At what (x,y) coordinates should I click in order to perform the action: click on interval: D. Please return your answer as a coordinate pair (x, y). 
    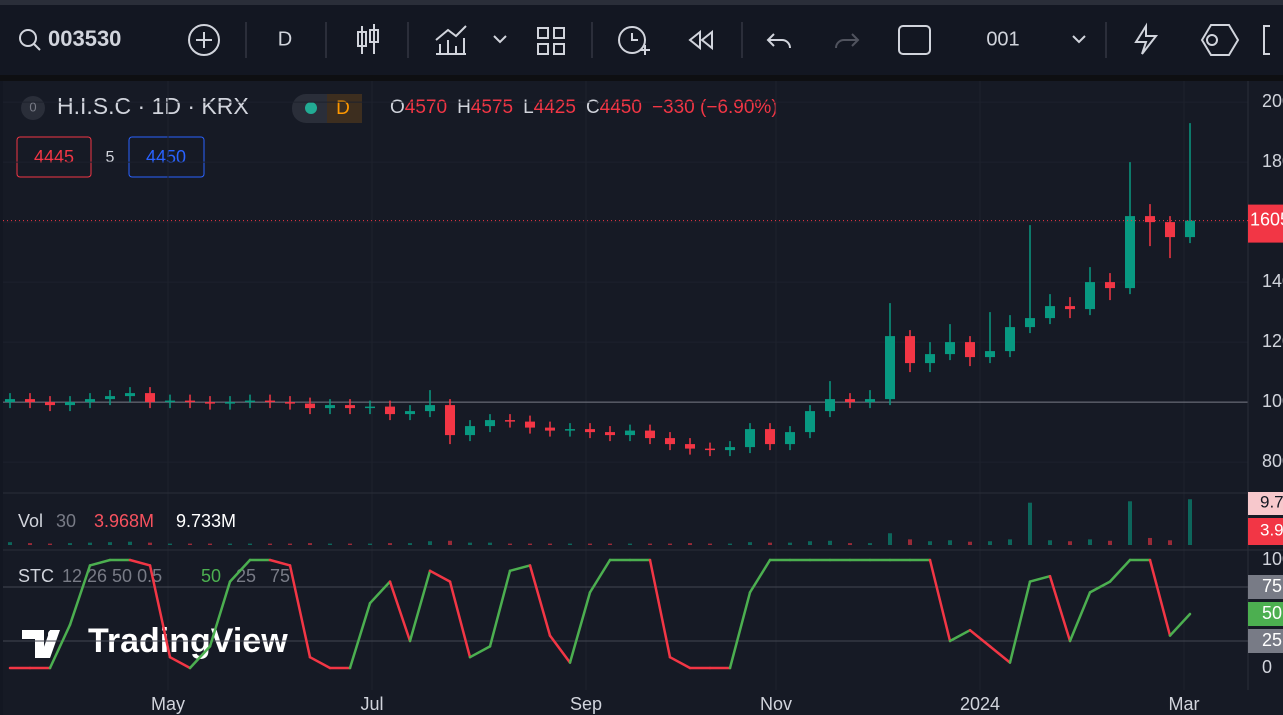
    Looking at the image, I should click on (285, 39).